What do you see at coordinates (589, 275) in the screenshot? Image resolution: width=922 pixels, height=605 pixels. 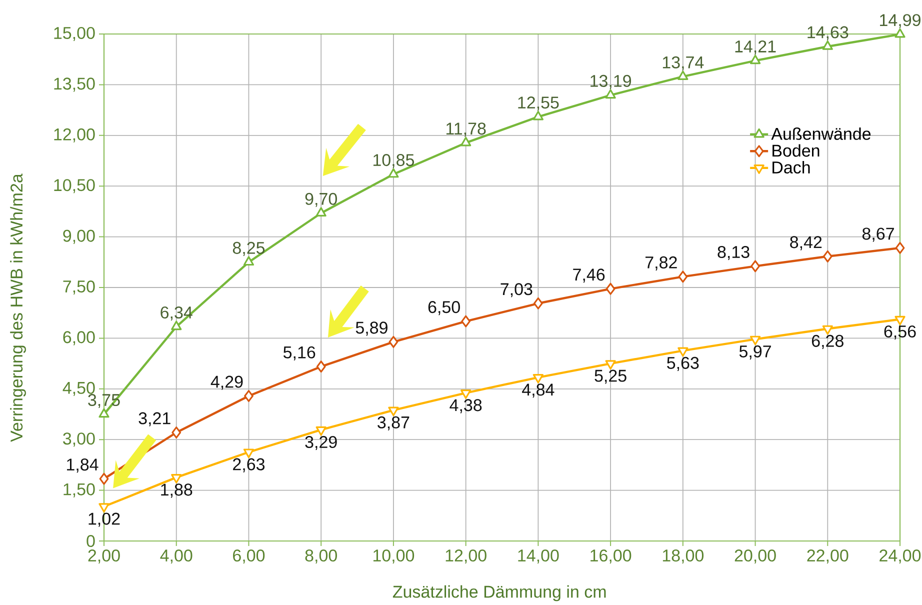 I see `data-label: 7,46` at bounding box center [589, 275].